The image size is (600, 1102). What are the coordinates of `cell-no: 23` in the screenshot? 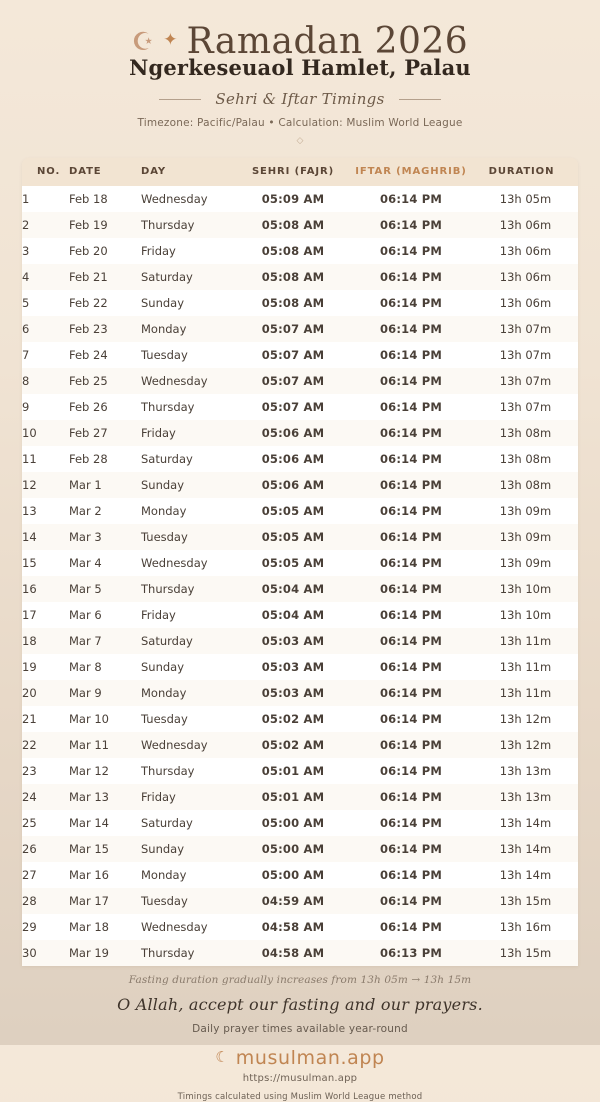 It's located at (29, 771).